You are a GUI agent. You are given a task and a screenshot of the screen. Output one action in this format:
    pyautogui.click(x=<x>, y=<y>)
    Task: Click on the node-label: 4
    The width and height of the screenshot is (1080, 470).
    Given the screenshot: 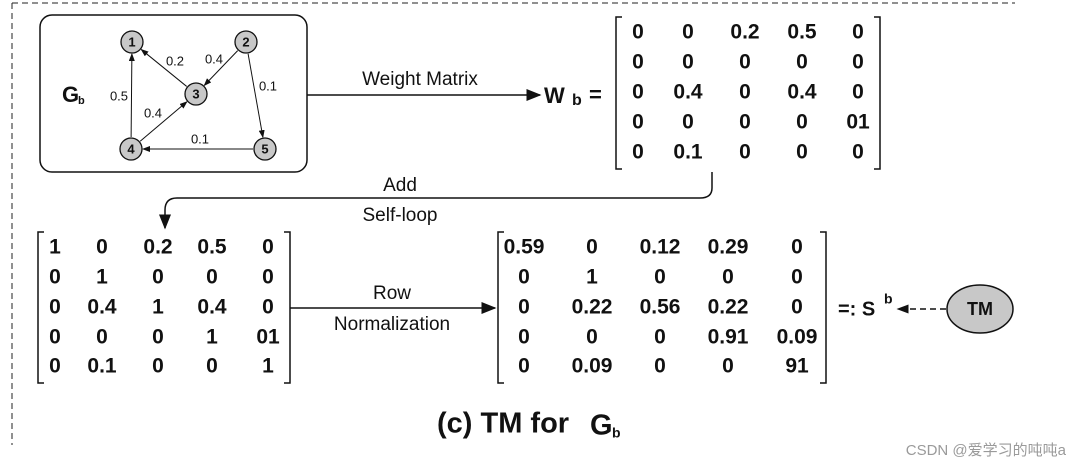 What is the action you would take?
    pyautogui.click(x=131, y=148)
    